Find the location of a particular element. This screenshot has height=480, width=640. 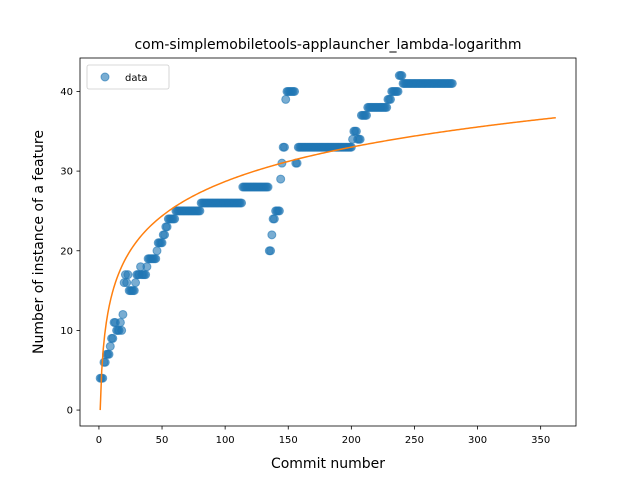

x-tick-label: 350 is located at coordinates (540, 440).